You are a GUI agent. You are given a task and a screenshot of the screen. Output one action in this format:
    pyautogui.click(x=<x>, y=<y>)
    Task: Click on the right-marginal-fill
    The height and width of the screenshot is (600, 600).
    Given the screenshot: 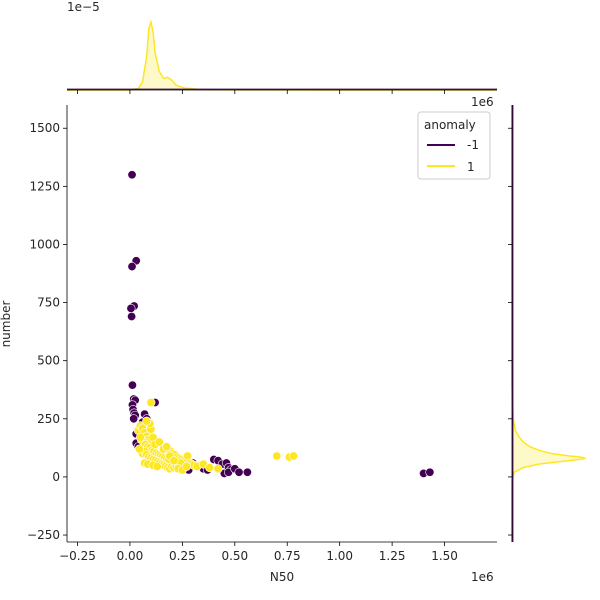 What is the action you would take?
    pyautogui.click(x=549, y=323)
    